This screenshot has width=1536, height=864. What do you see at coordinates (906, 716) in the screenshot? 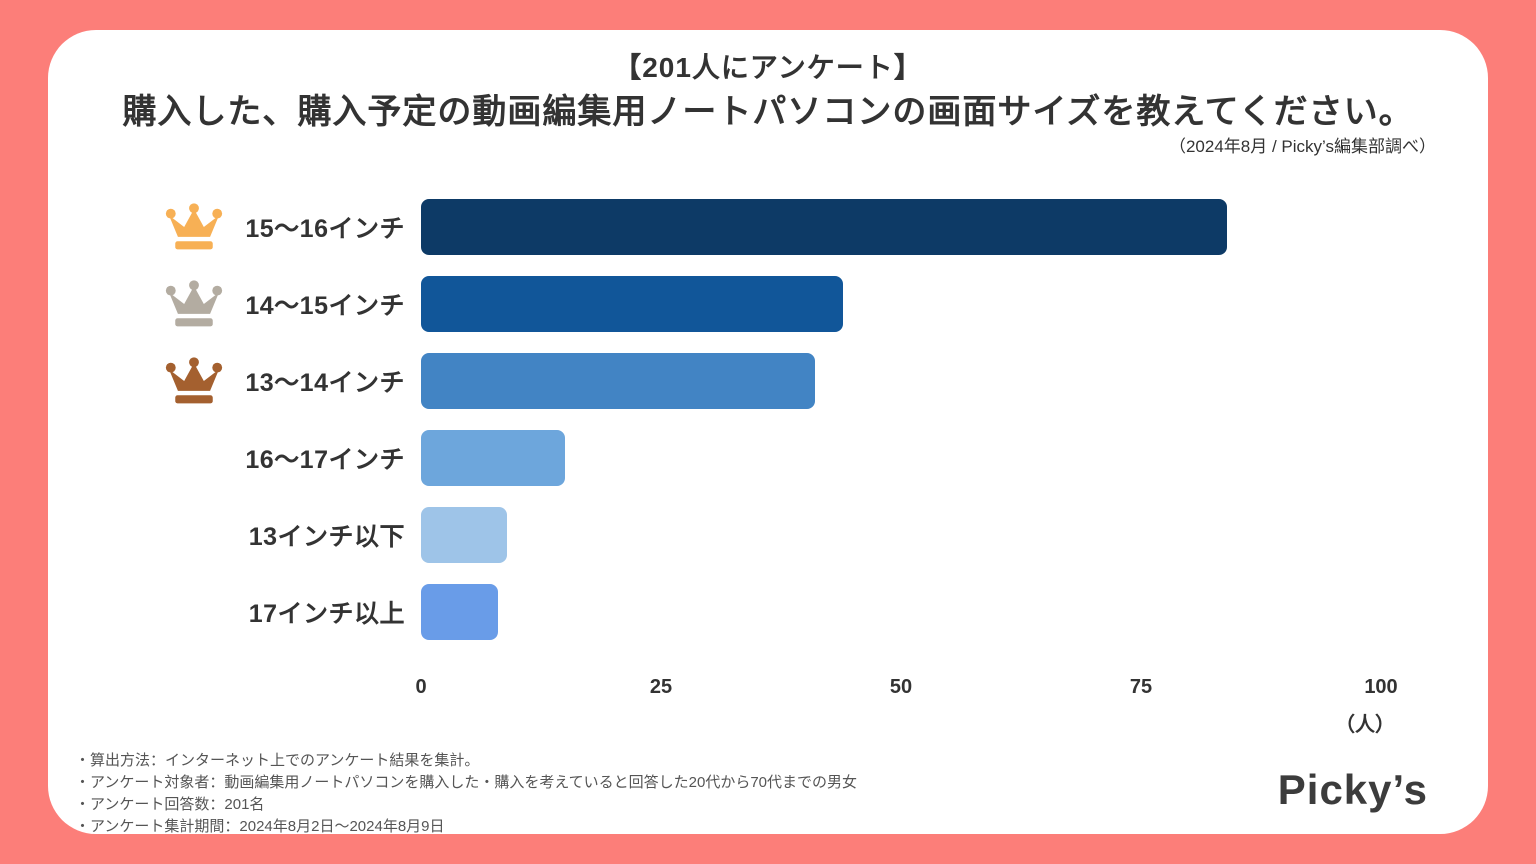
I see `x-axis: （人） 0 25 50 75 100` at bounding box center [906, 716].